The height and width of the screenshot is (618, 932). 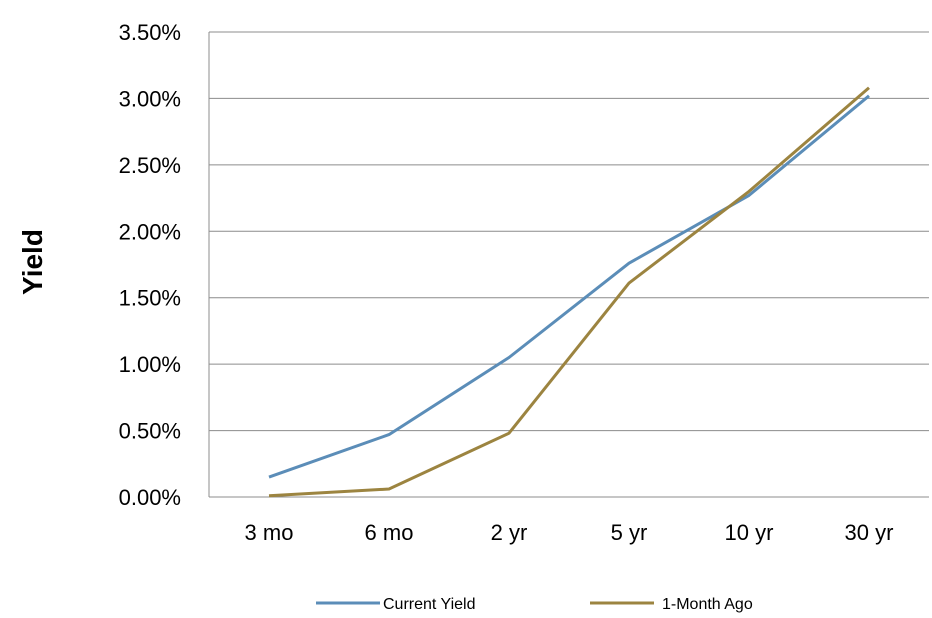 What do you see at coordinates (150, 497) in the screenshot?
I see `y-tick-label: 0.00%` at bounding box center [150, 497].